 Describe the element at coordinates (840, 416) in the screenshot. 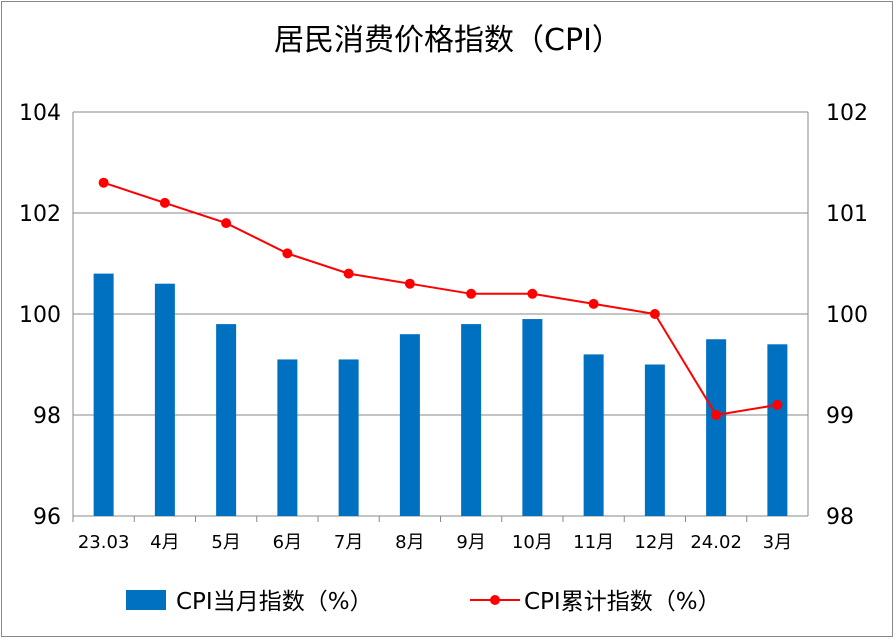

I see `right-tick-label: 99` at that location.